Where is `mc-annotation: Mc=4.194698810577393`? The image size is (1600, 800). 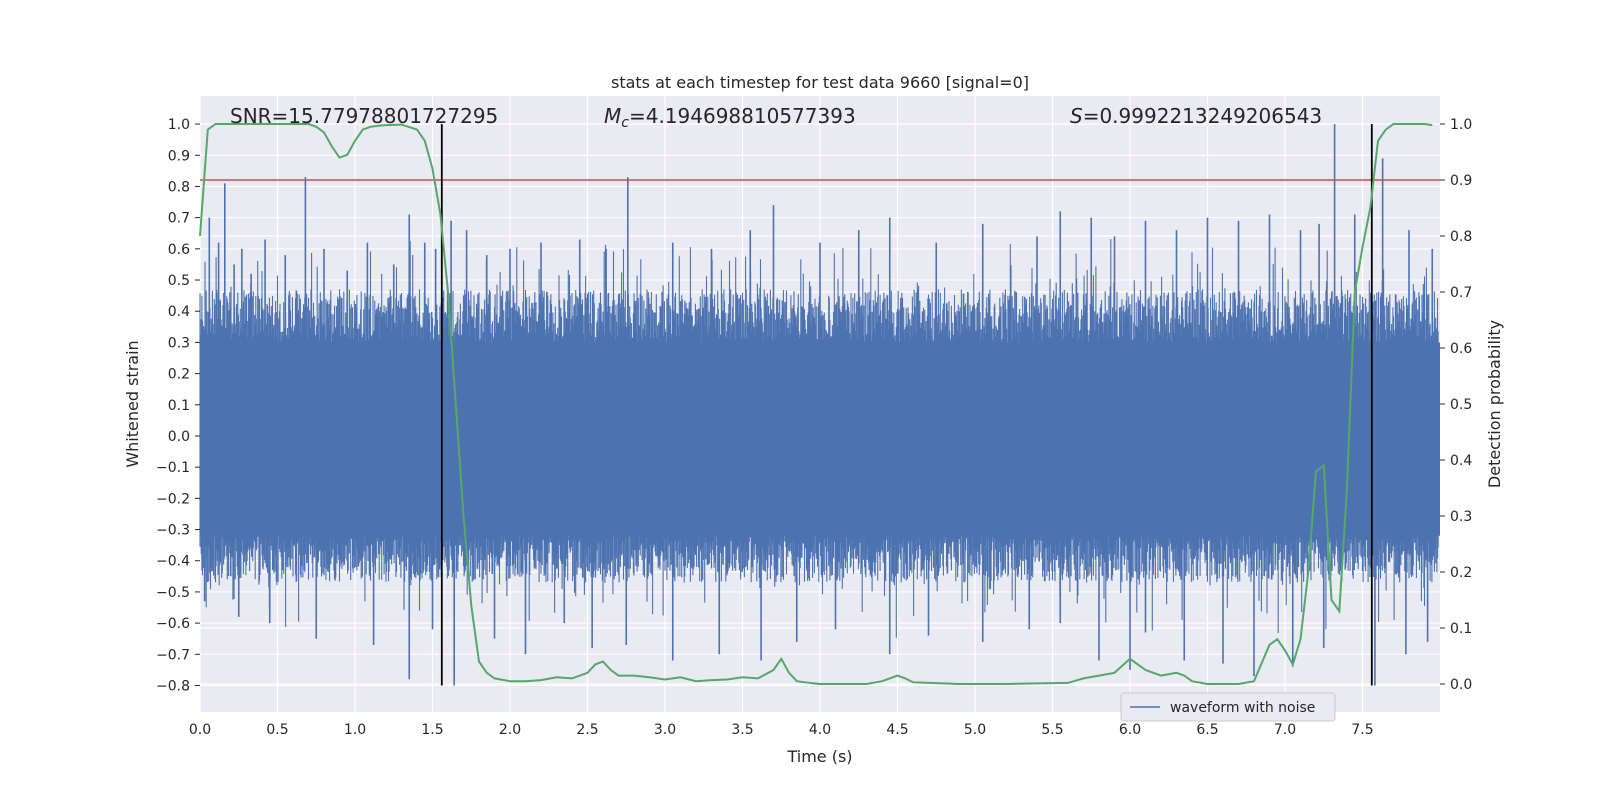 mc-annotation: Mc=4.194698810577393 is located at coordinates (730, 117).